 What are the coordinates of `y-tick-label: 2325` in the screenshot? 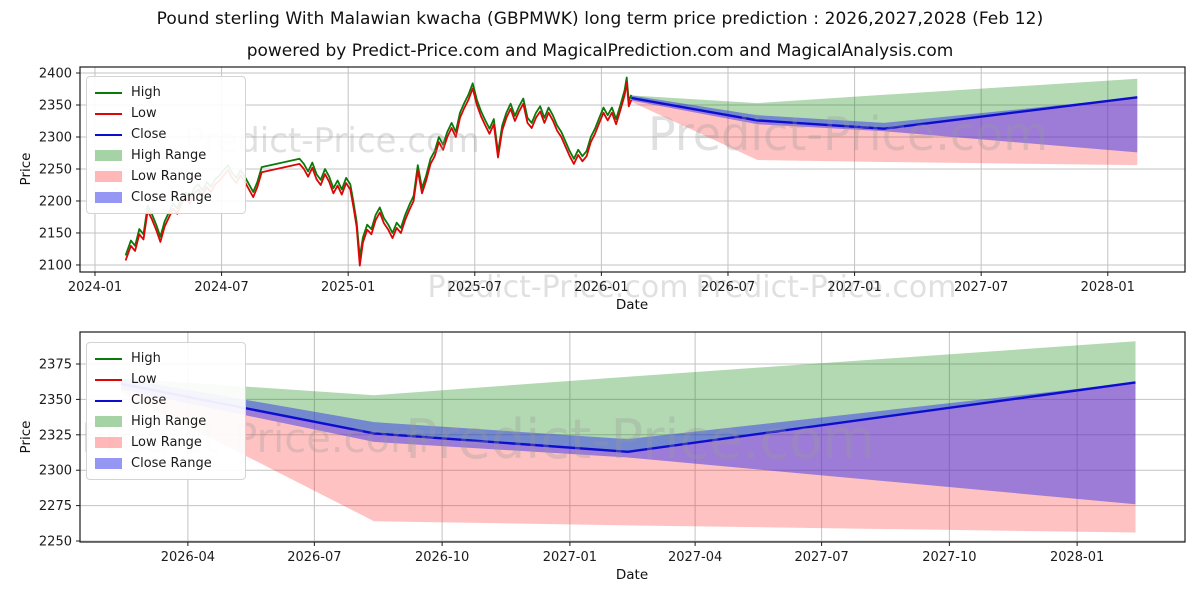 It's located at (55, 435).